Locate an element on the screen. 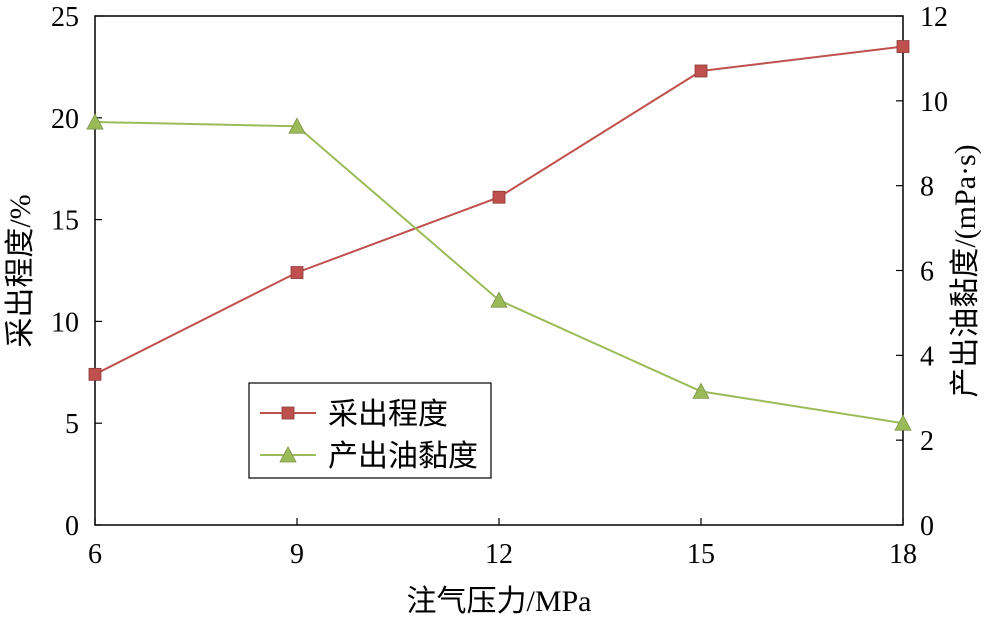 This screenshot has width=1000, height=627. y-tick-label-left: 5 is located at coordinates (72, 424).